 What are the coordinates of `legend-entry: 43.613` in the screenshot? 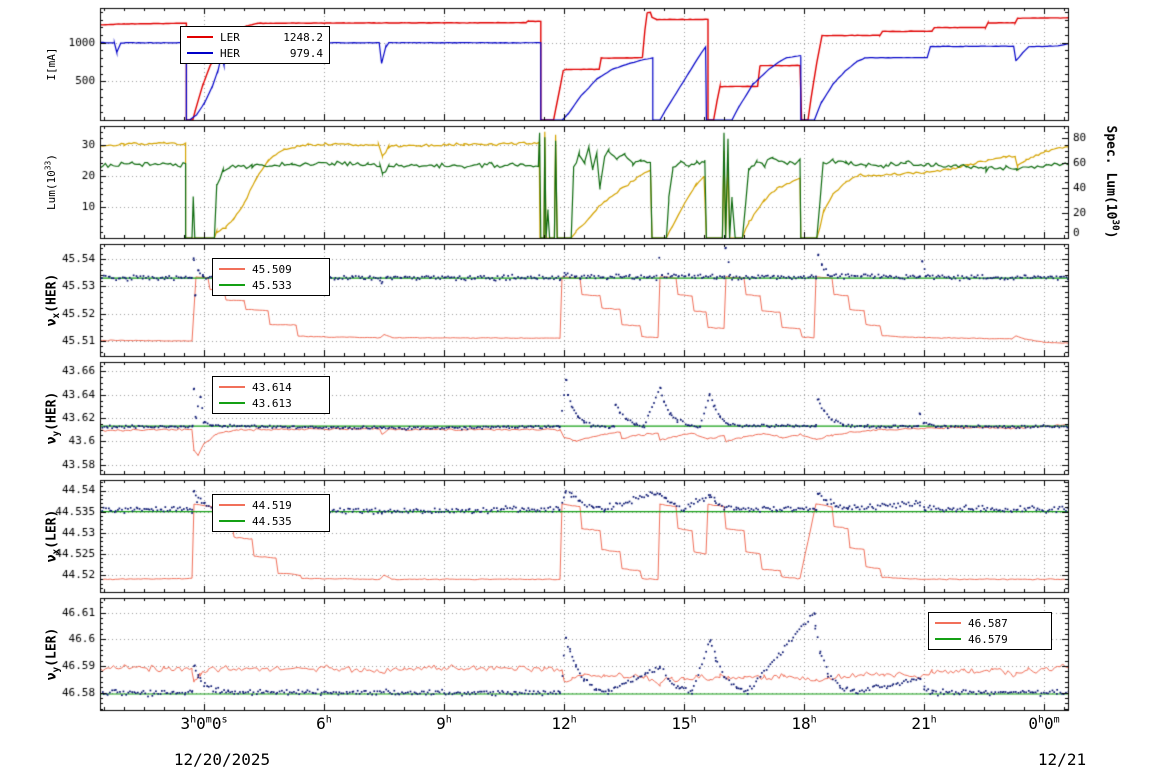 It's located at (271, 403).